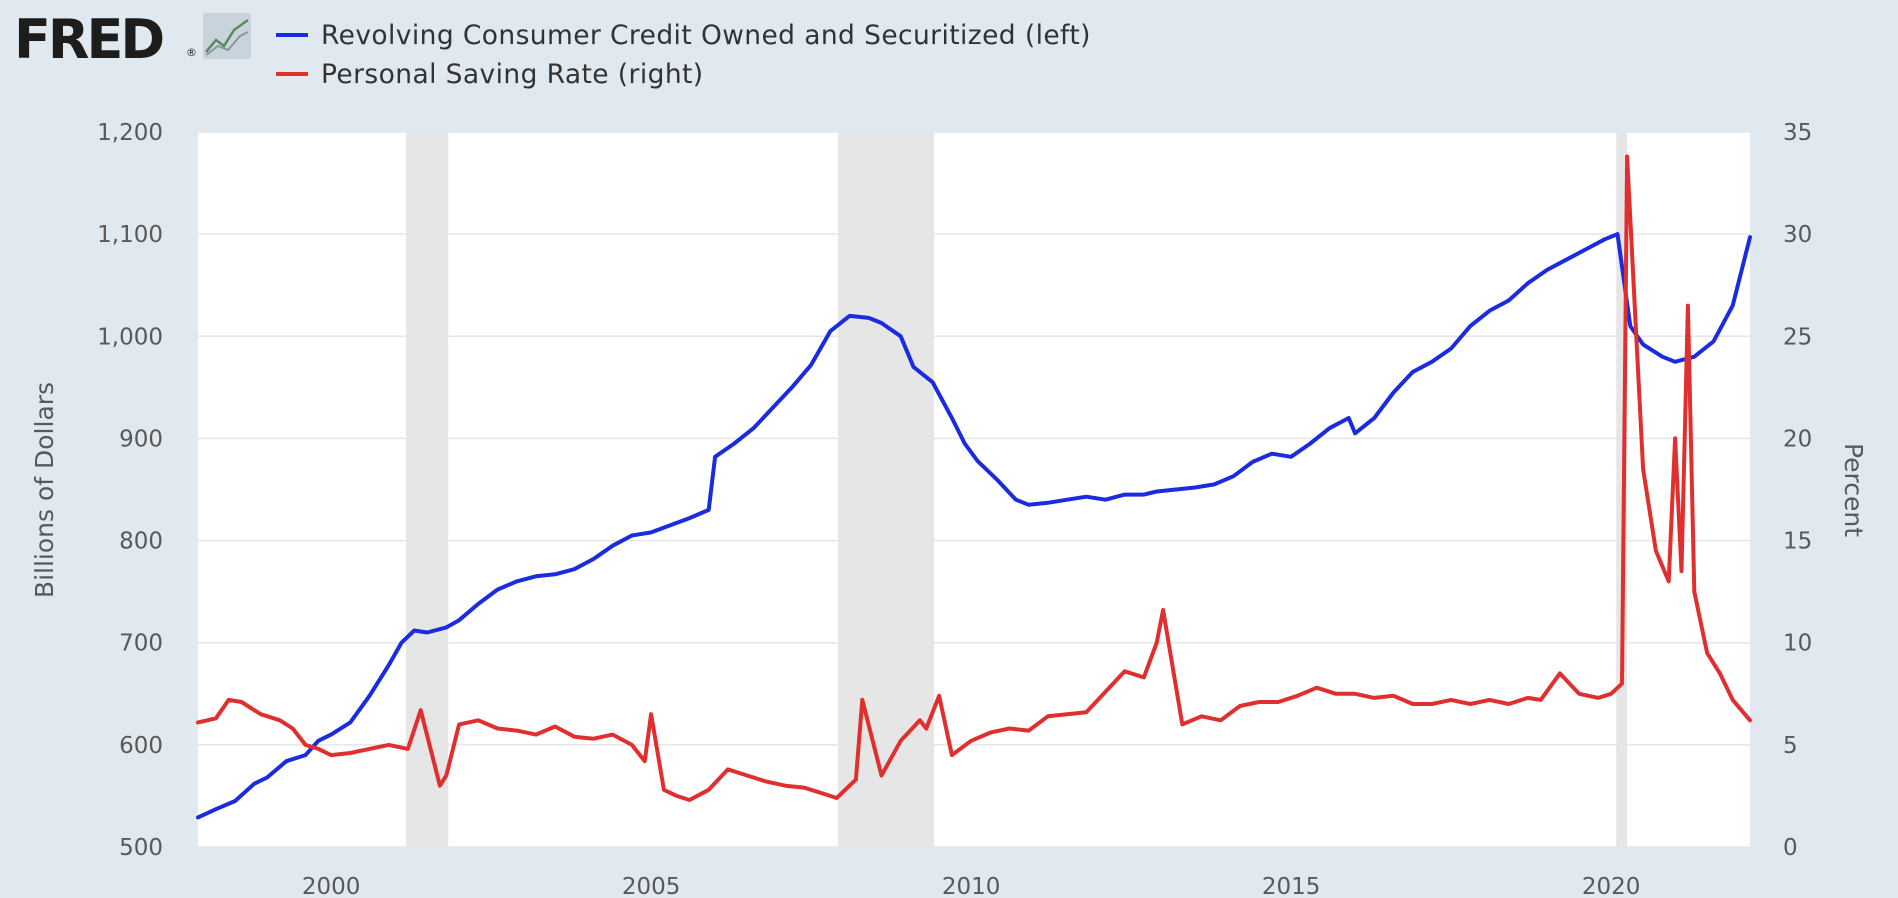 The width and height of the screenshot is (1898, 898). What do you see at coordinates (141, 542) in the screenshot?
I see `left-tick-label: 800` at bounding box center [141, 542].